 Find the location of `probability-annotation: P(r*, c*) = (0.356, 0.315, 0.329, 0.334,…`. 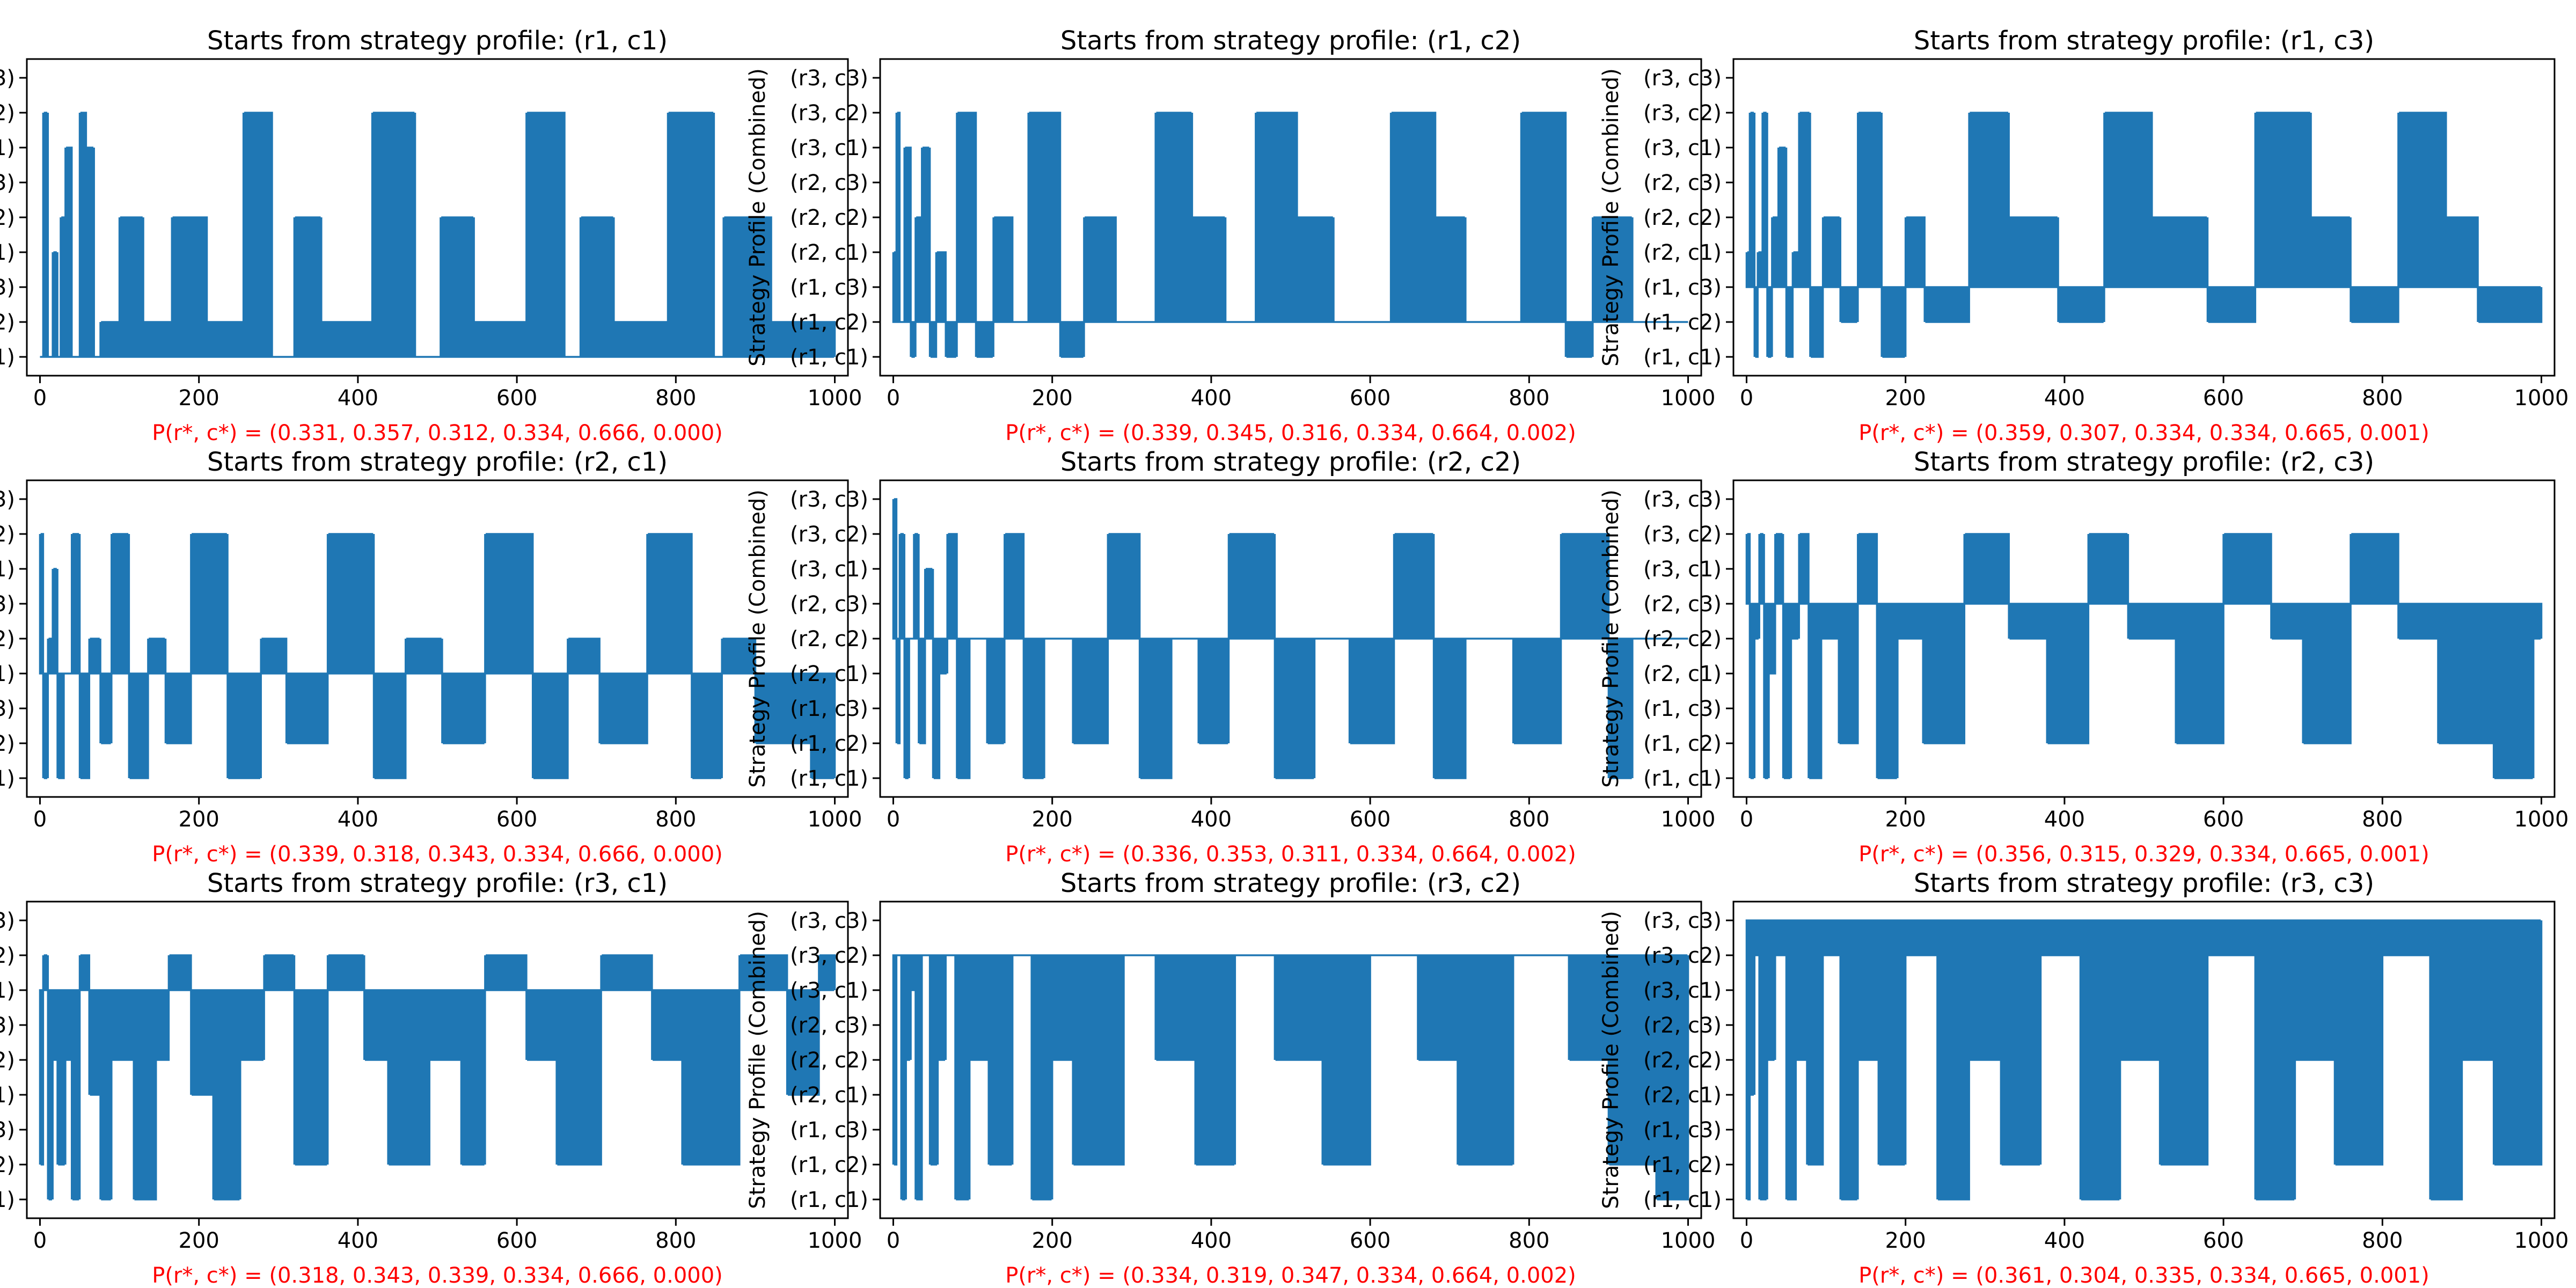

probability-annotation: P(r*, c*) = (0.356, 0.315, 0.329, 0.334,… is located at coordinates (2143, 854).